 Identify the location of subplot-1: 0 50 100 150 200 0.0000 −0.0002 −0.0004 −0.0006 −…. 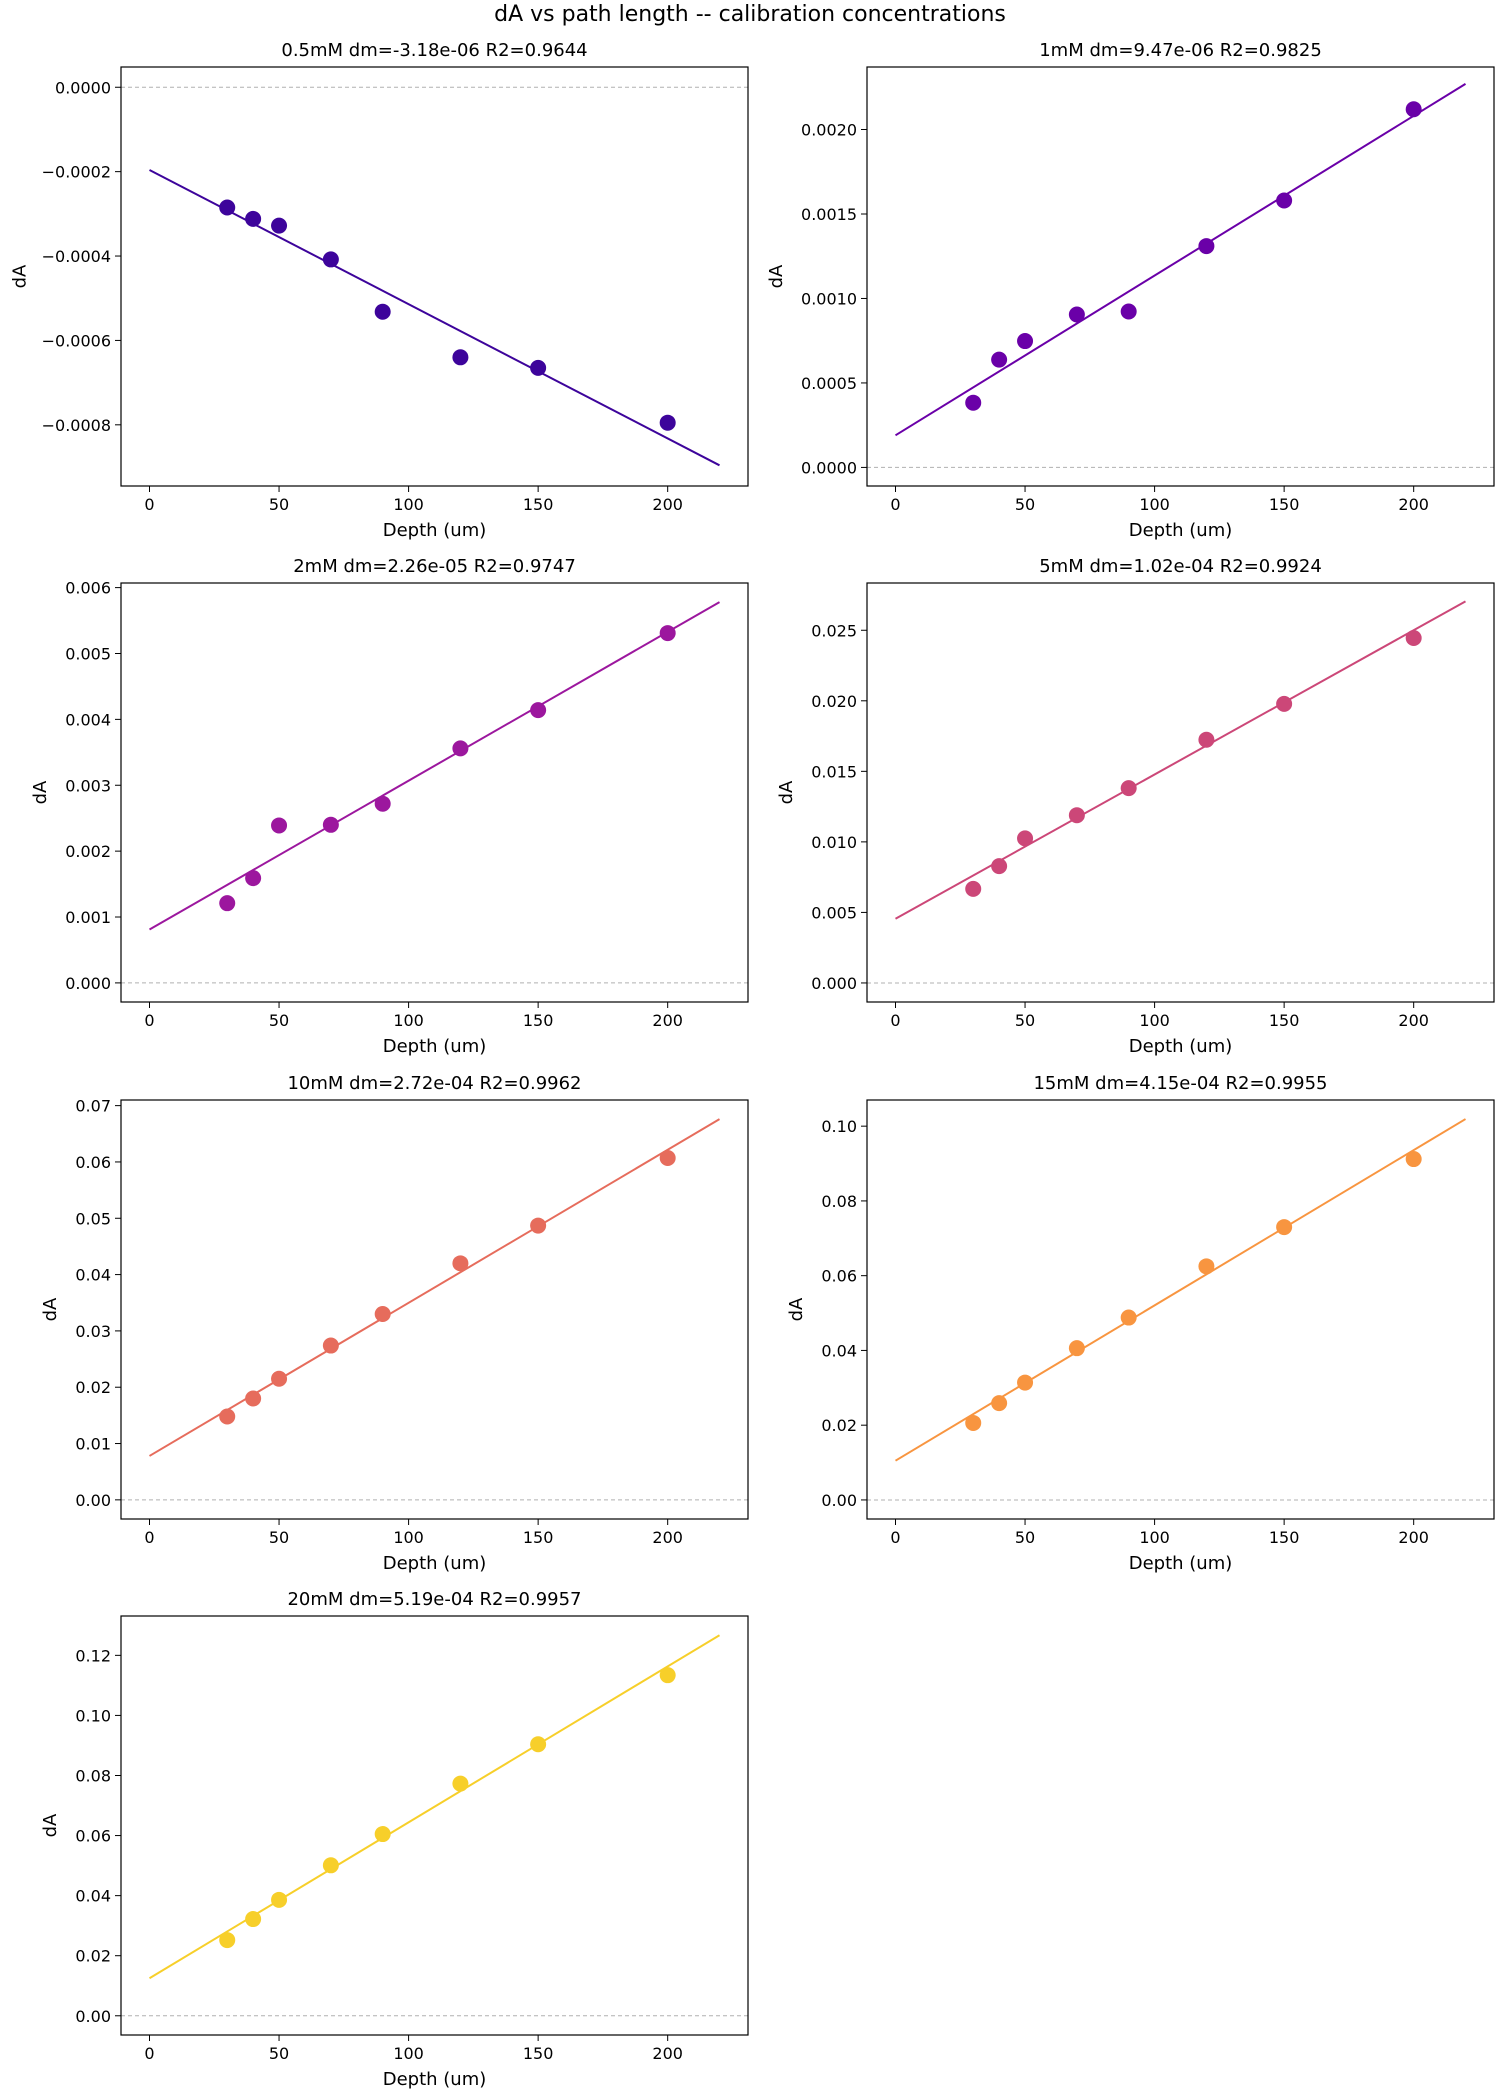
(379, 290).